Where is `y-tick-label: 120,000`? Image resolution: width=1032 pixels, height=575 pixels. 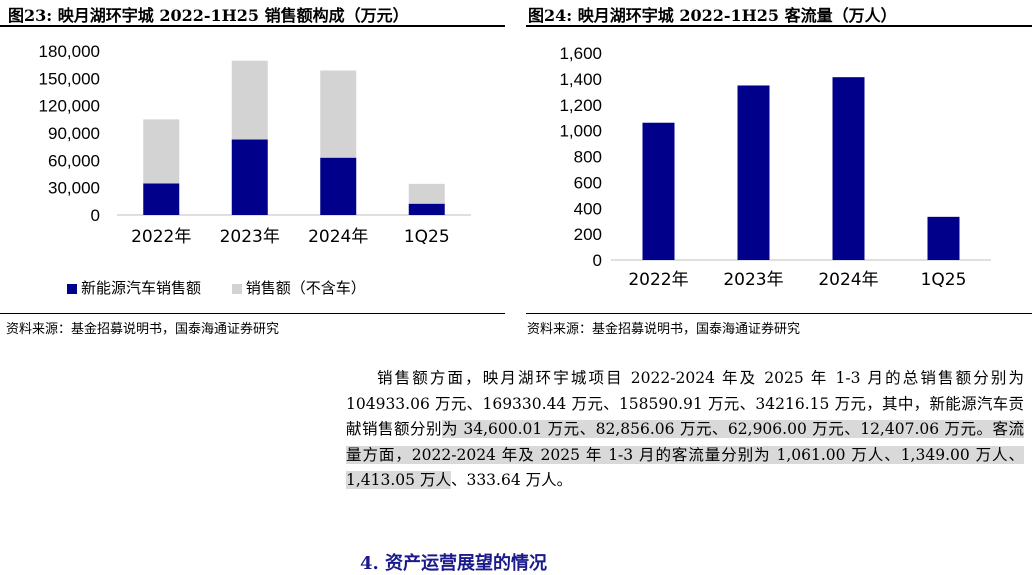 y-tick-label: 120,000 is located at coordinates (69, 106).